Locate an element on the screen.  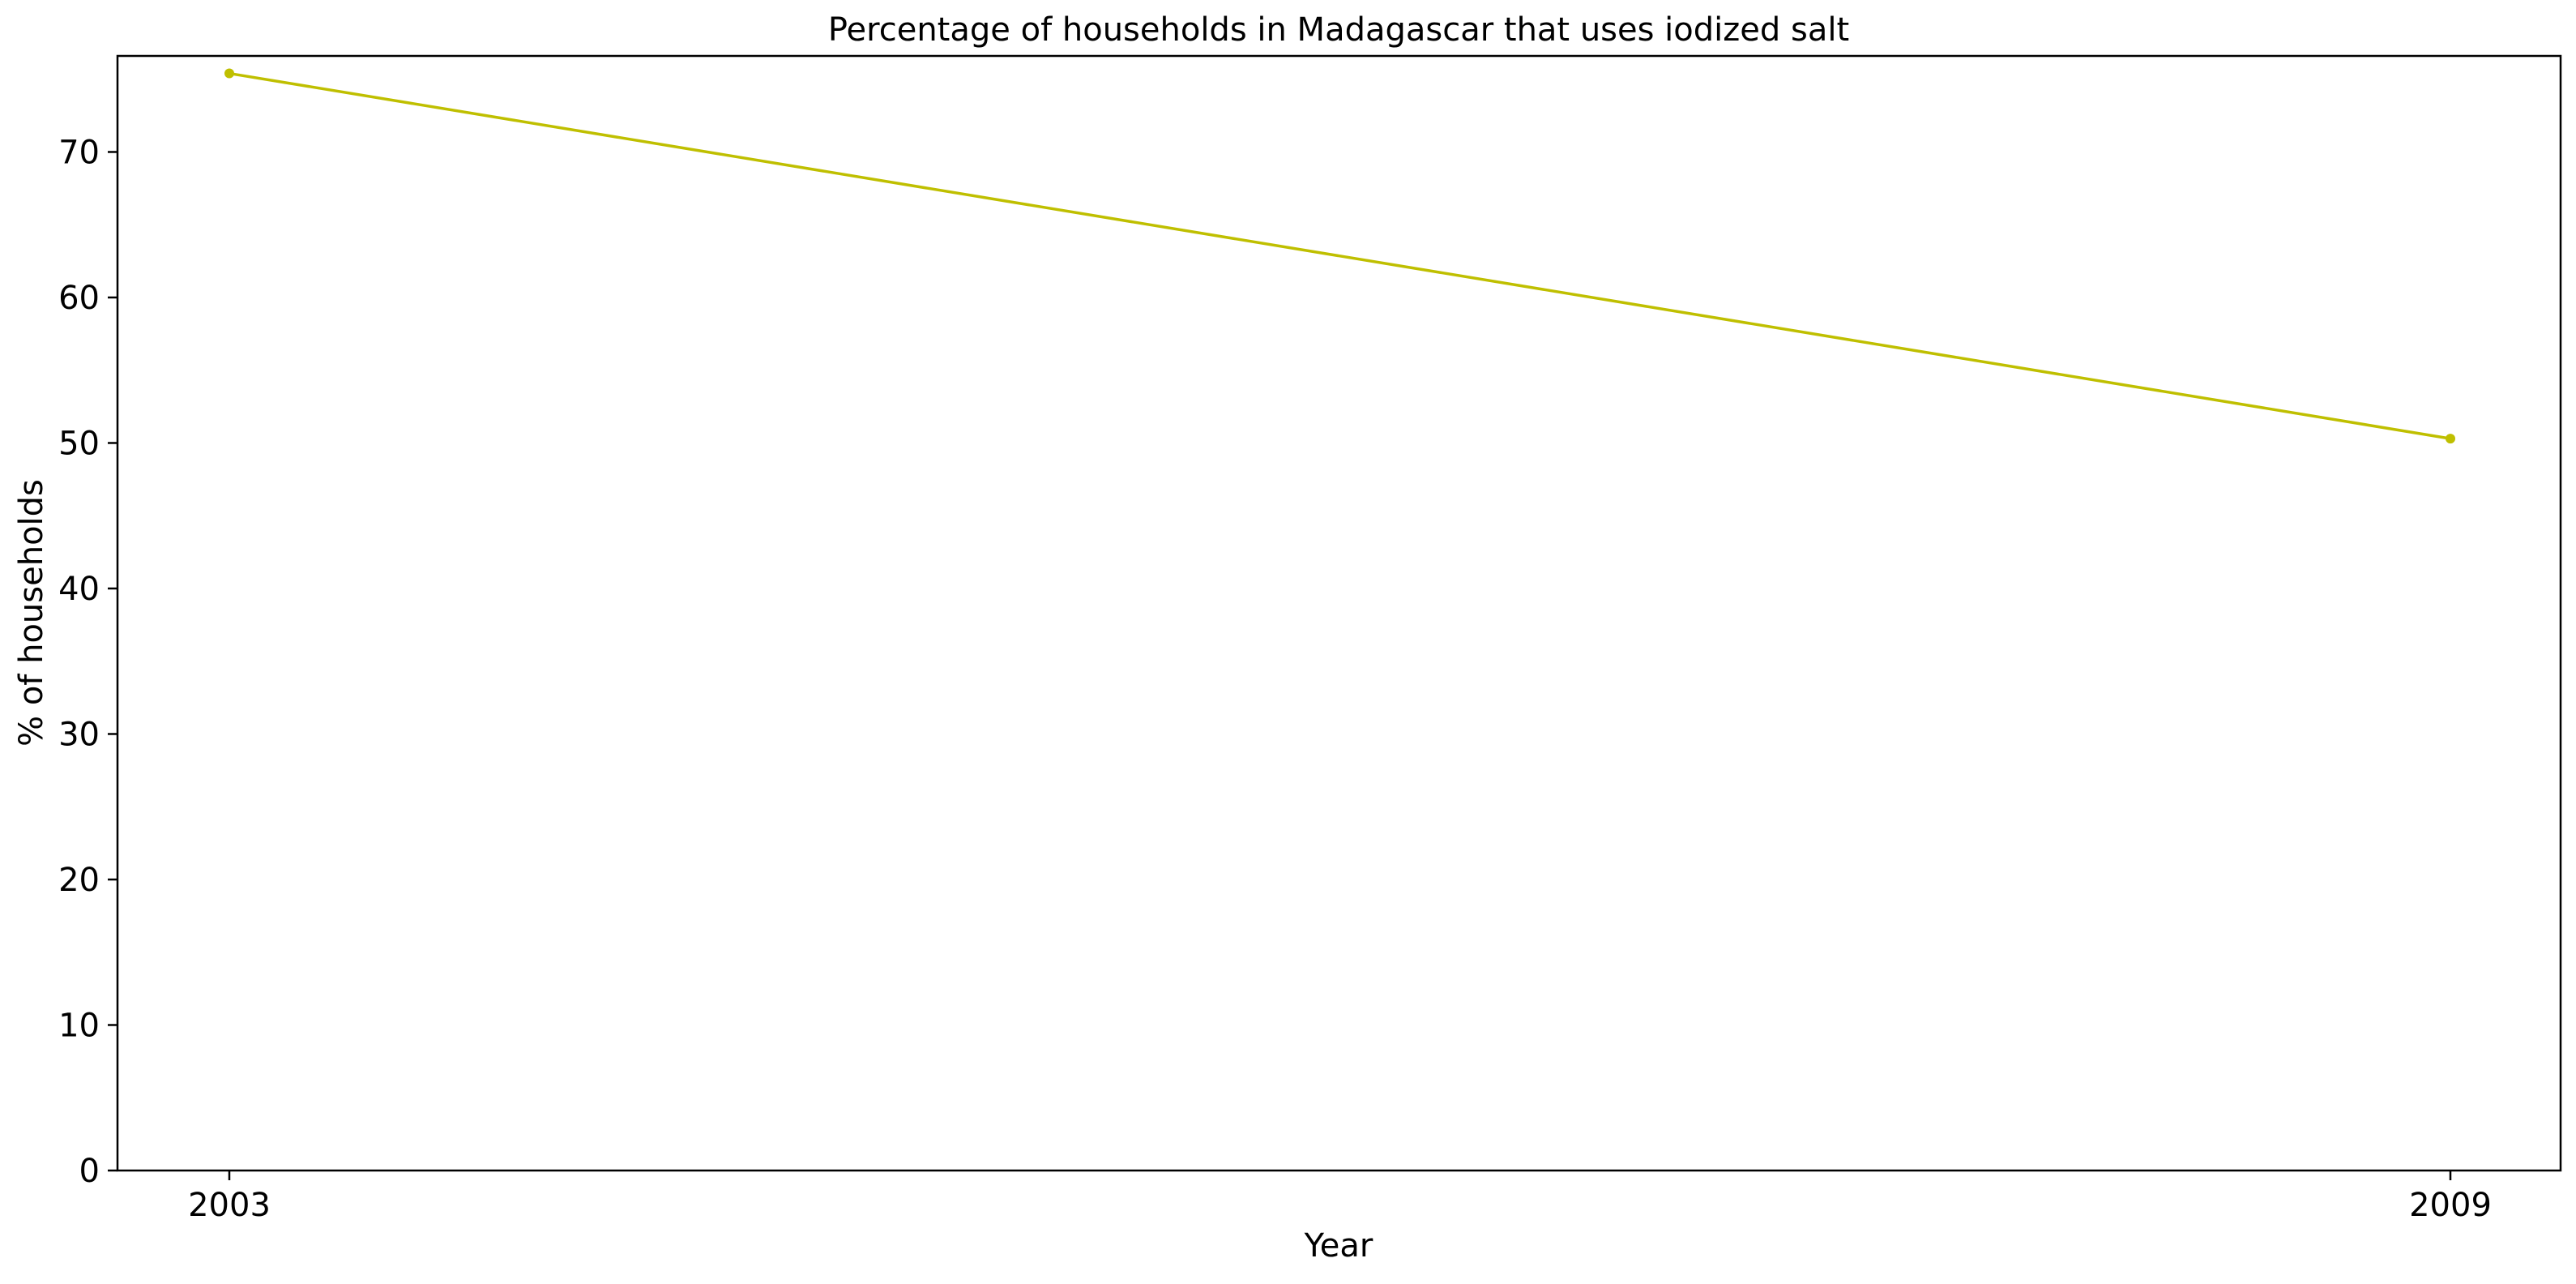
y-tick-label: 70 is located at coordinates (79, 152).